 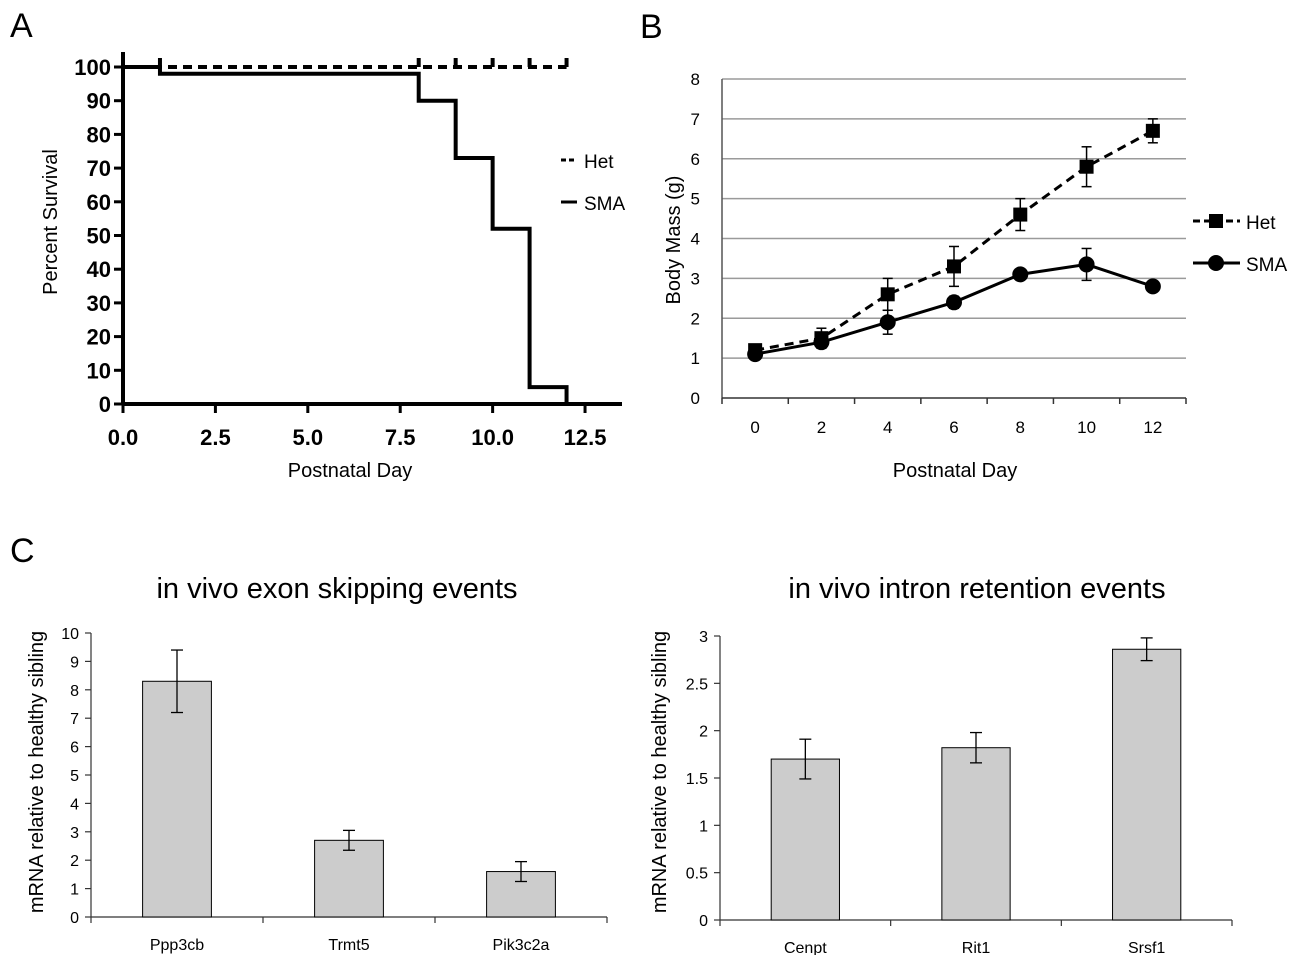 What do you see at coordinates (74, 861) in the screenshot?
I see `chart-c1-ytick-label: 2` at bounding box center [74, 861].